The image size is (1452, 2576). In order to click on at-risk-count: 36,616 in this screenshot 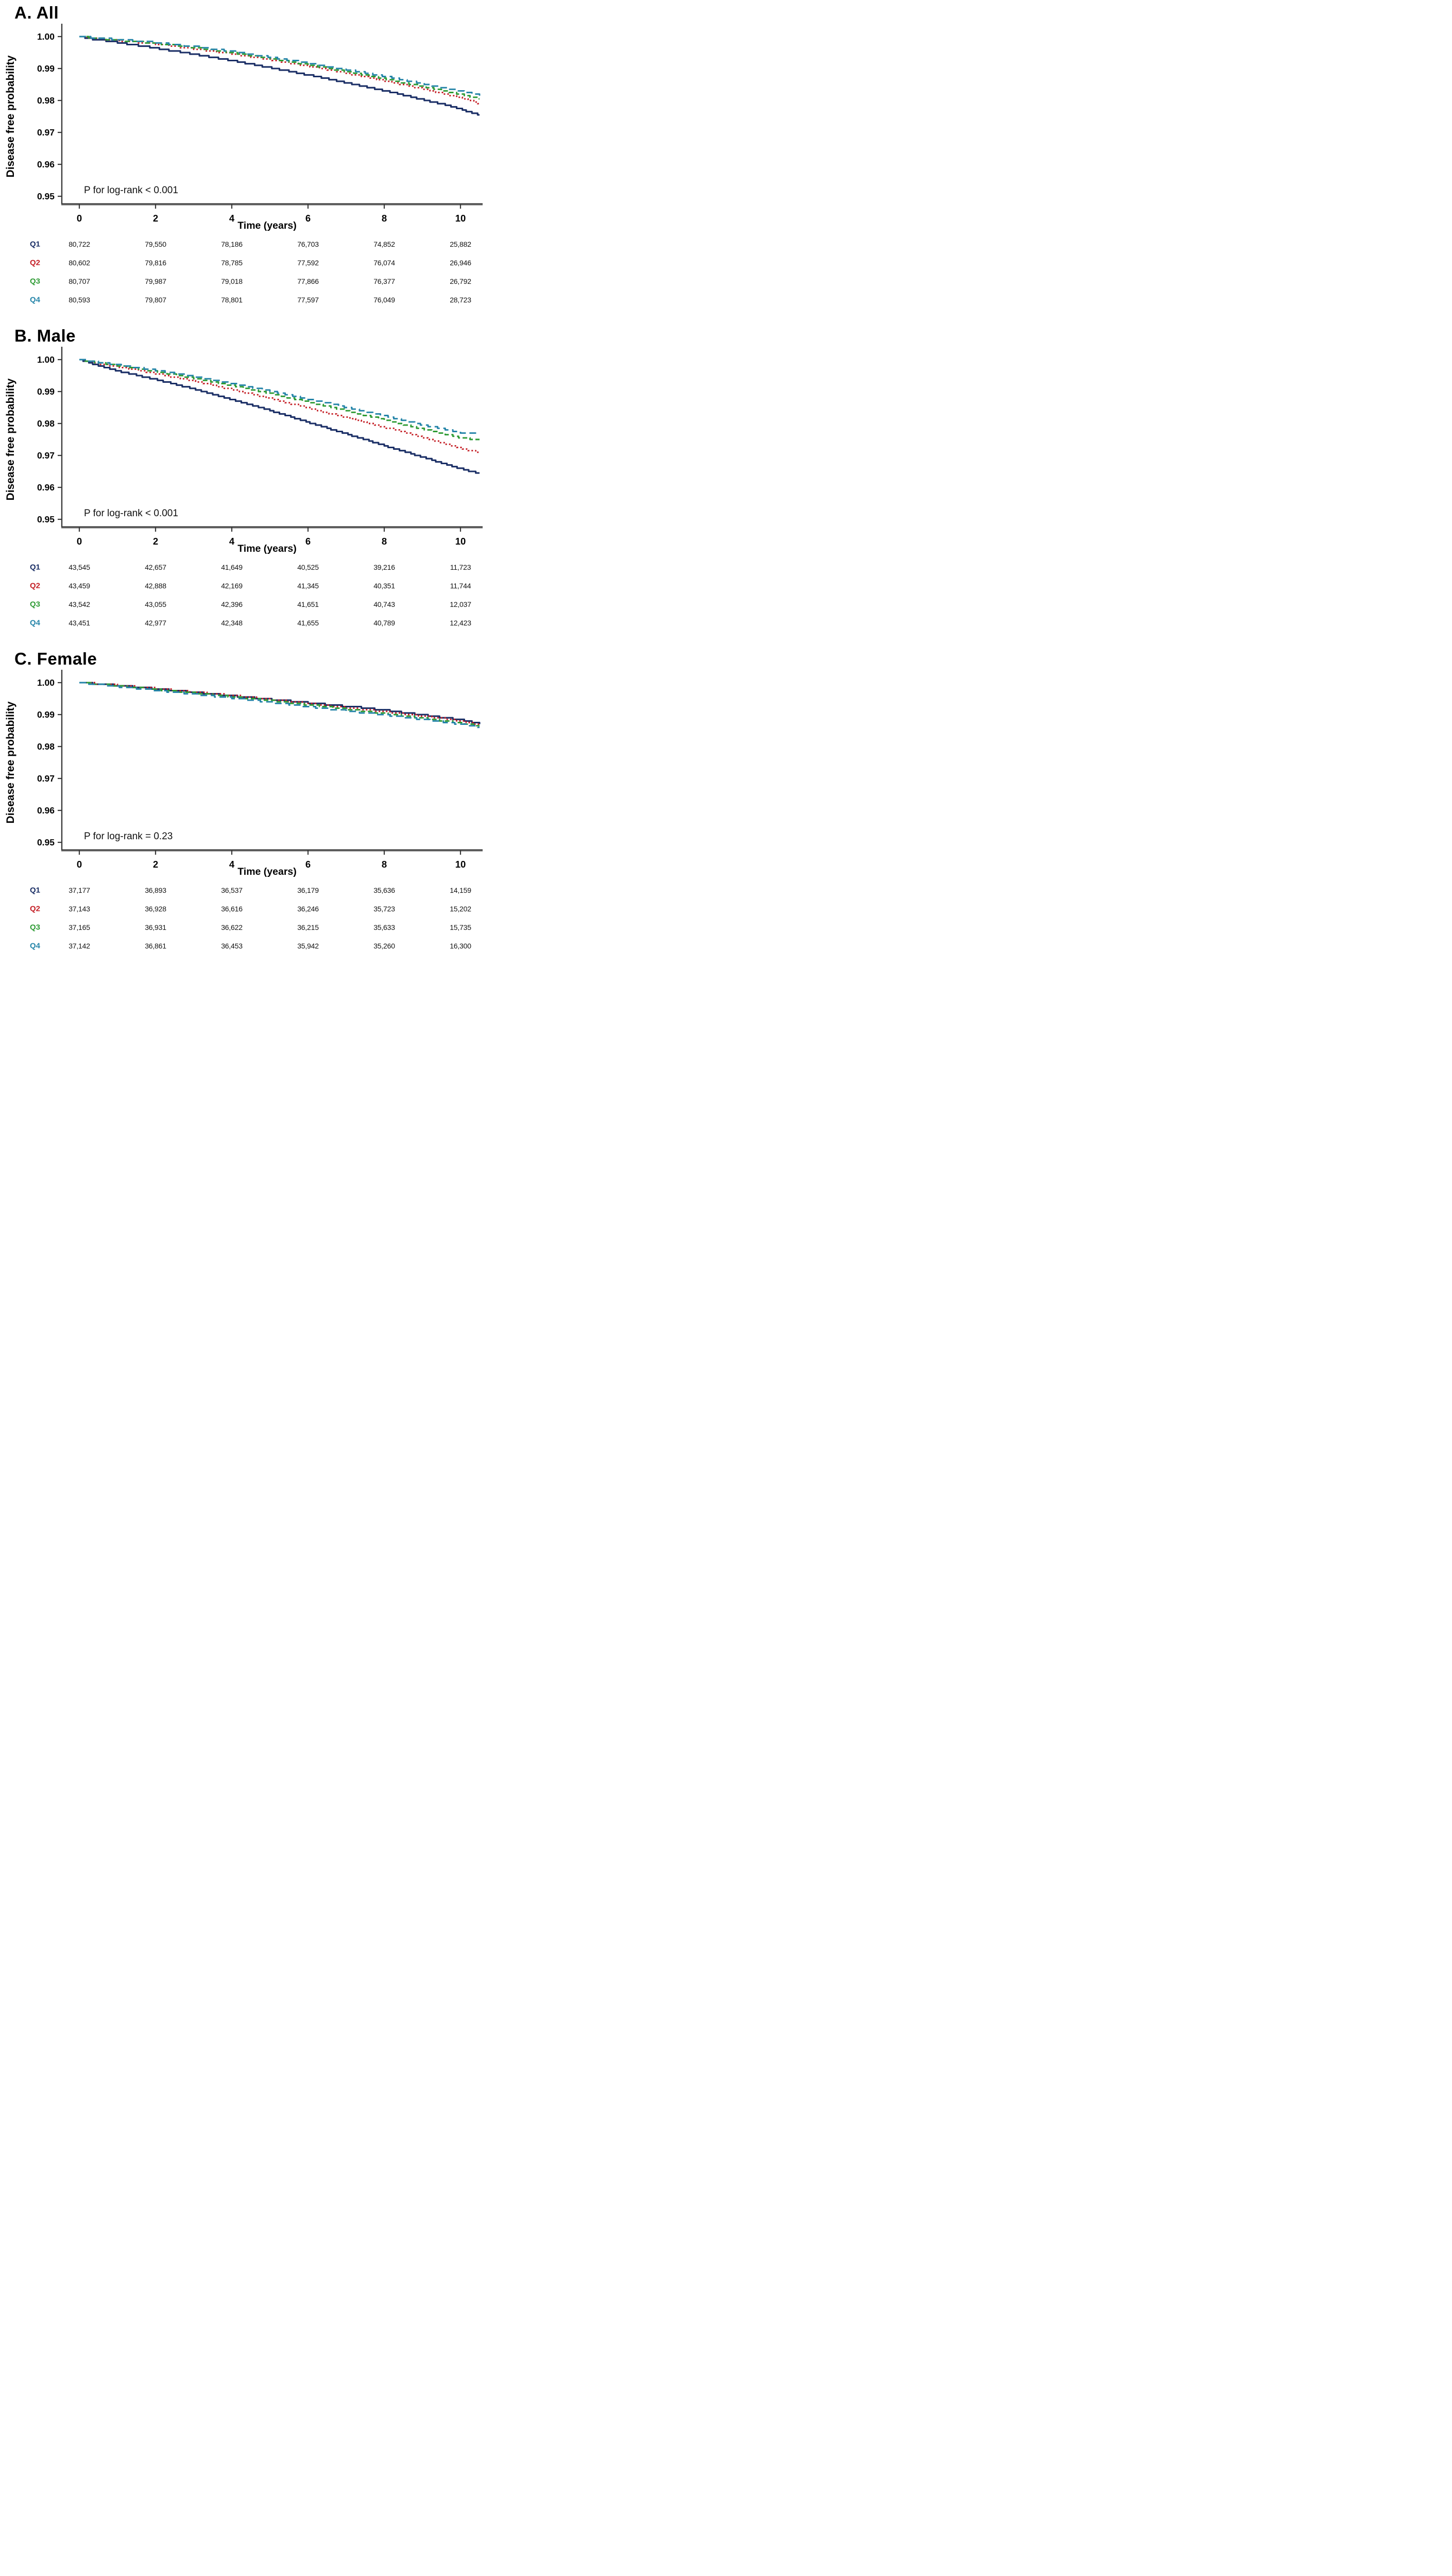, I will do `click(232, 909)`.